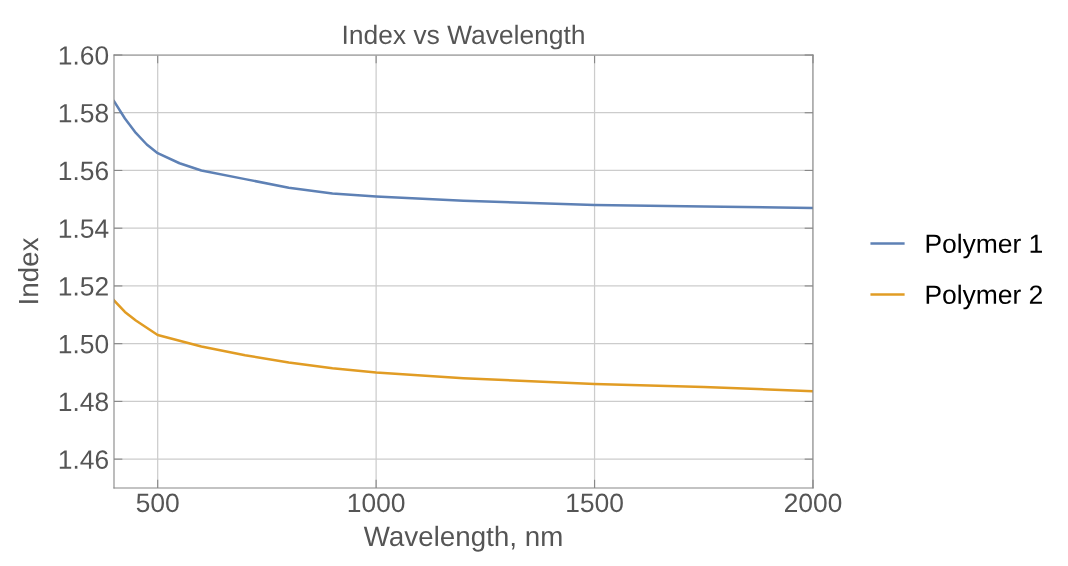  What do you see at coordinates (83, 402) in the screenshot?
I see `y-tick-label: 1.48` at bounding box center [83, 402].